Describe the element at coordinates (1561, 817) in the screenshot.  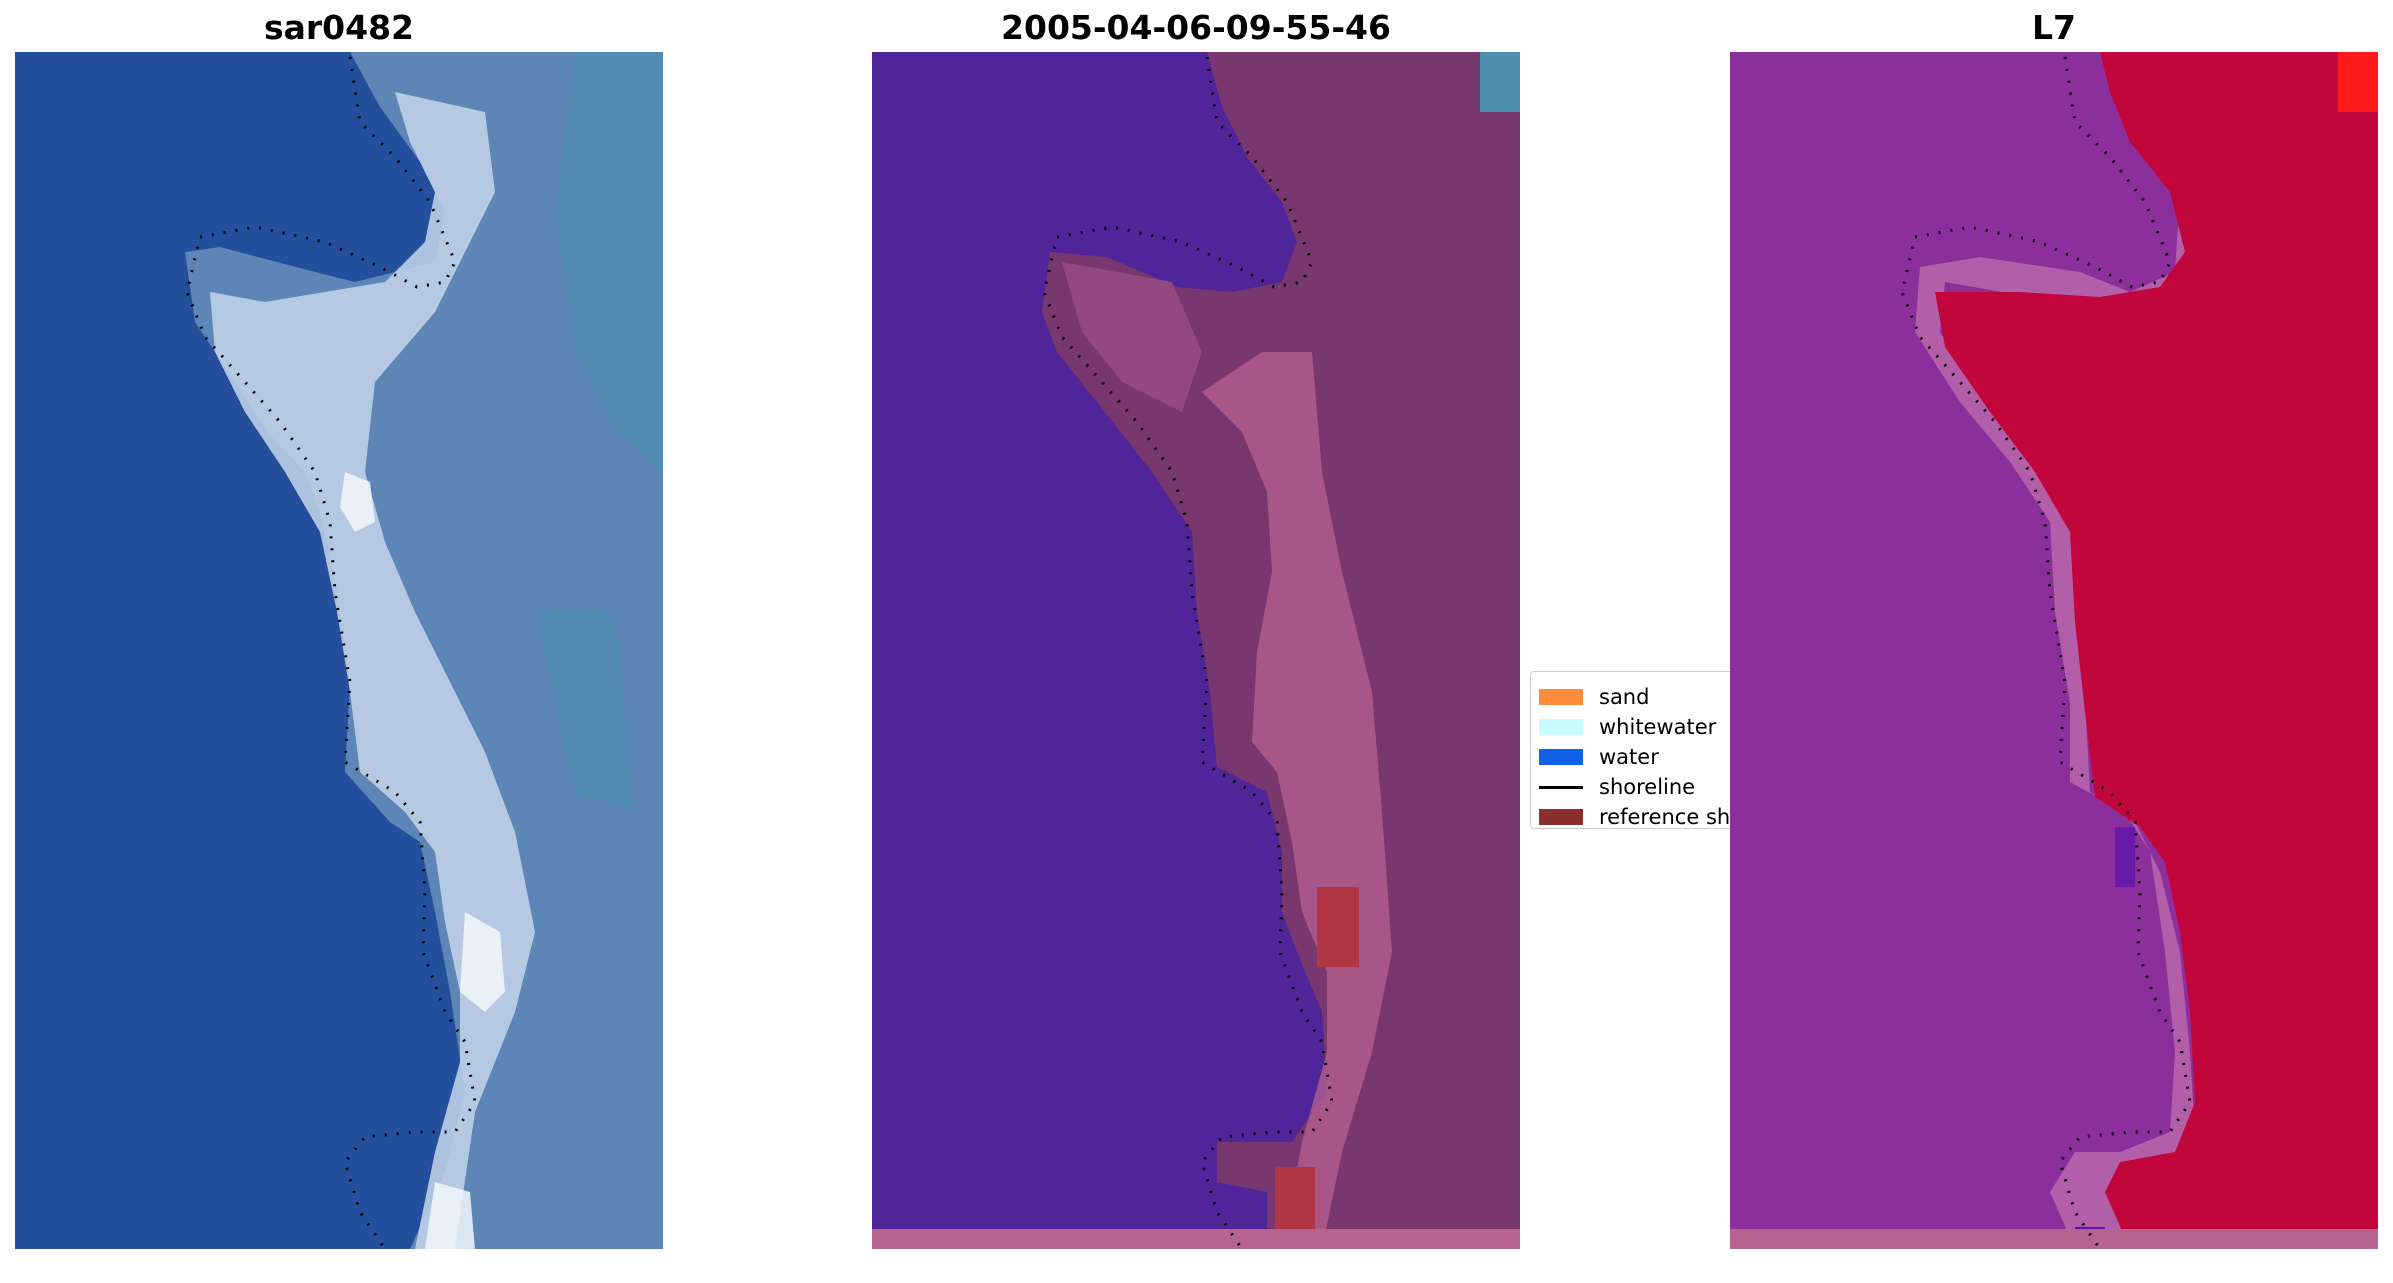
I see `legend-swatch-reference-shoreline` at that location.